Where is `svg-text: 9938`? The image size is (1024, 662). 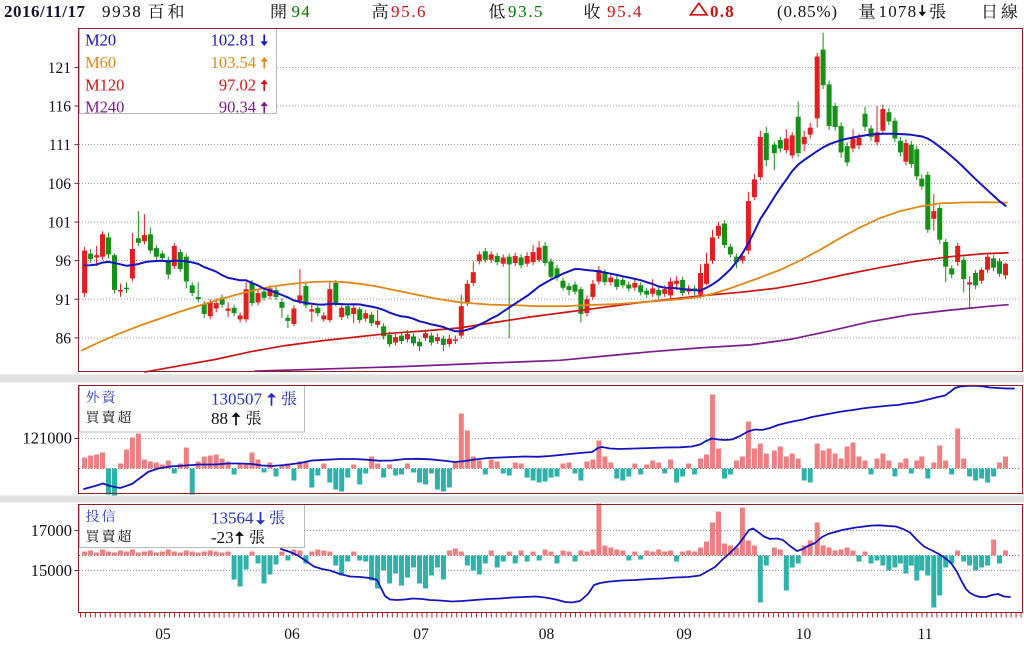
svg-text: 9938 is located at coordinates (122, 11).